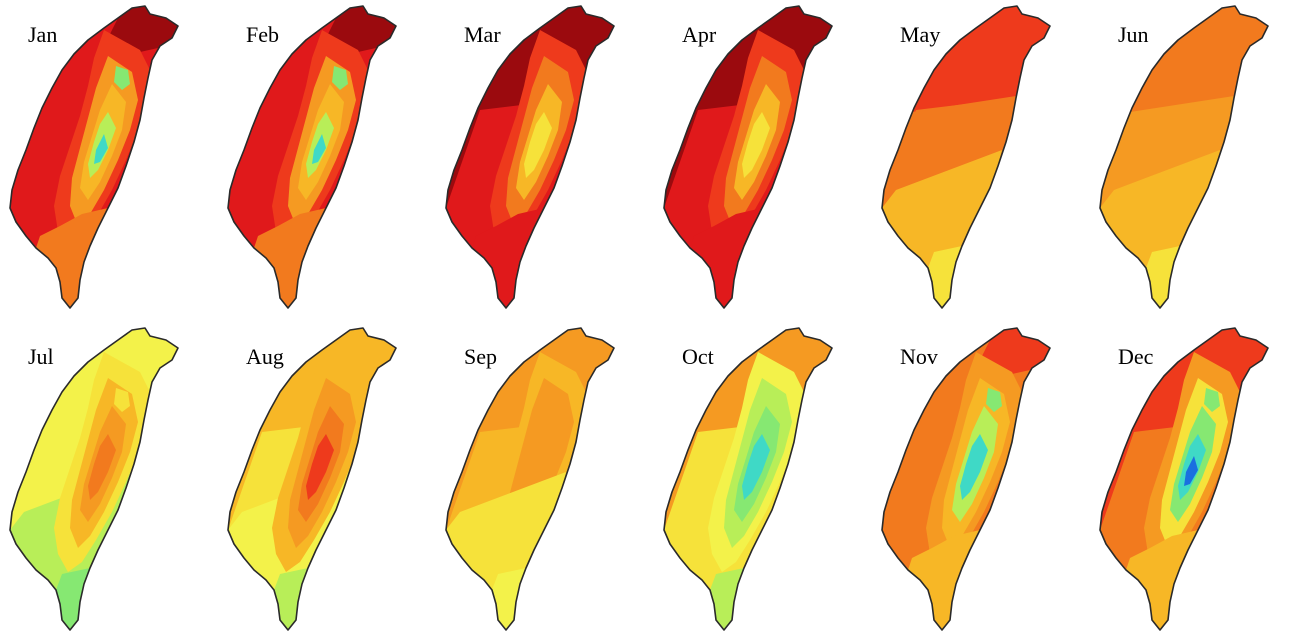 This screenshot has width=1308, height=644. I want to click on taiwan-map-feb, so click(312, 157).